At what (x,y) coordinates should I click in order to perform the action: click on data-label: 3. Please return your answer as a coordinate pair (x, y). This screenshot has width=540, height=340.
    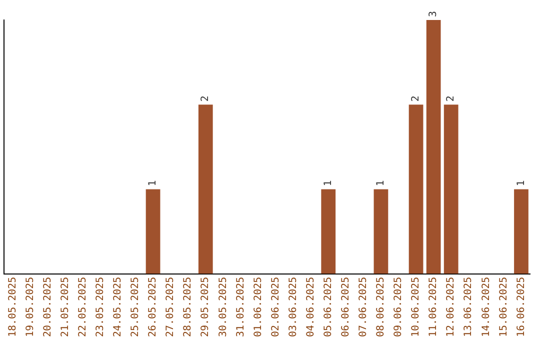
    Looking at the image, I should click on (434, 13).